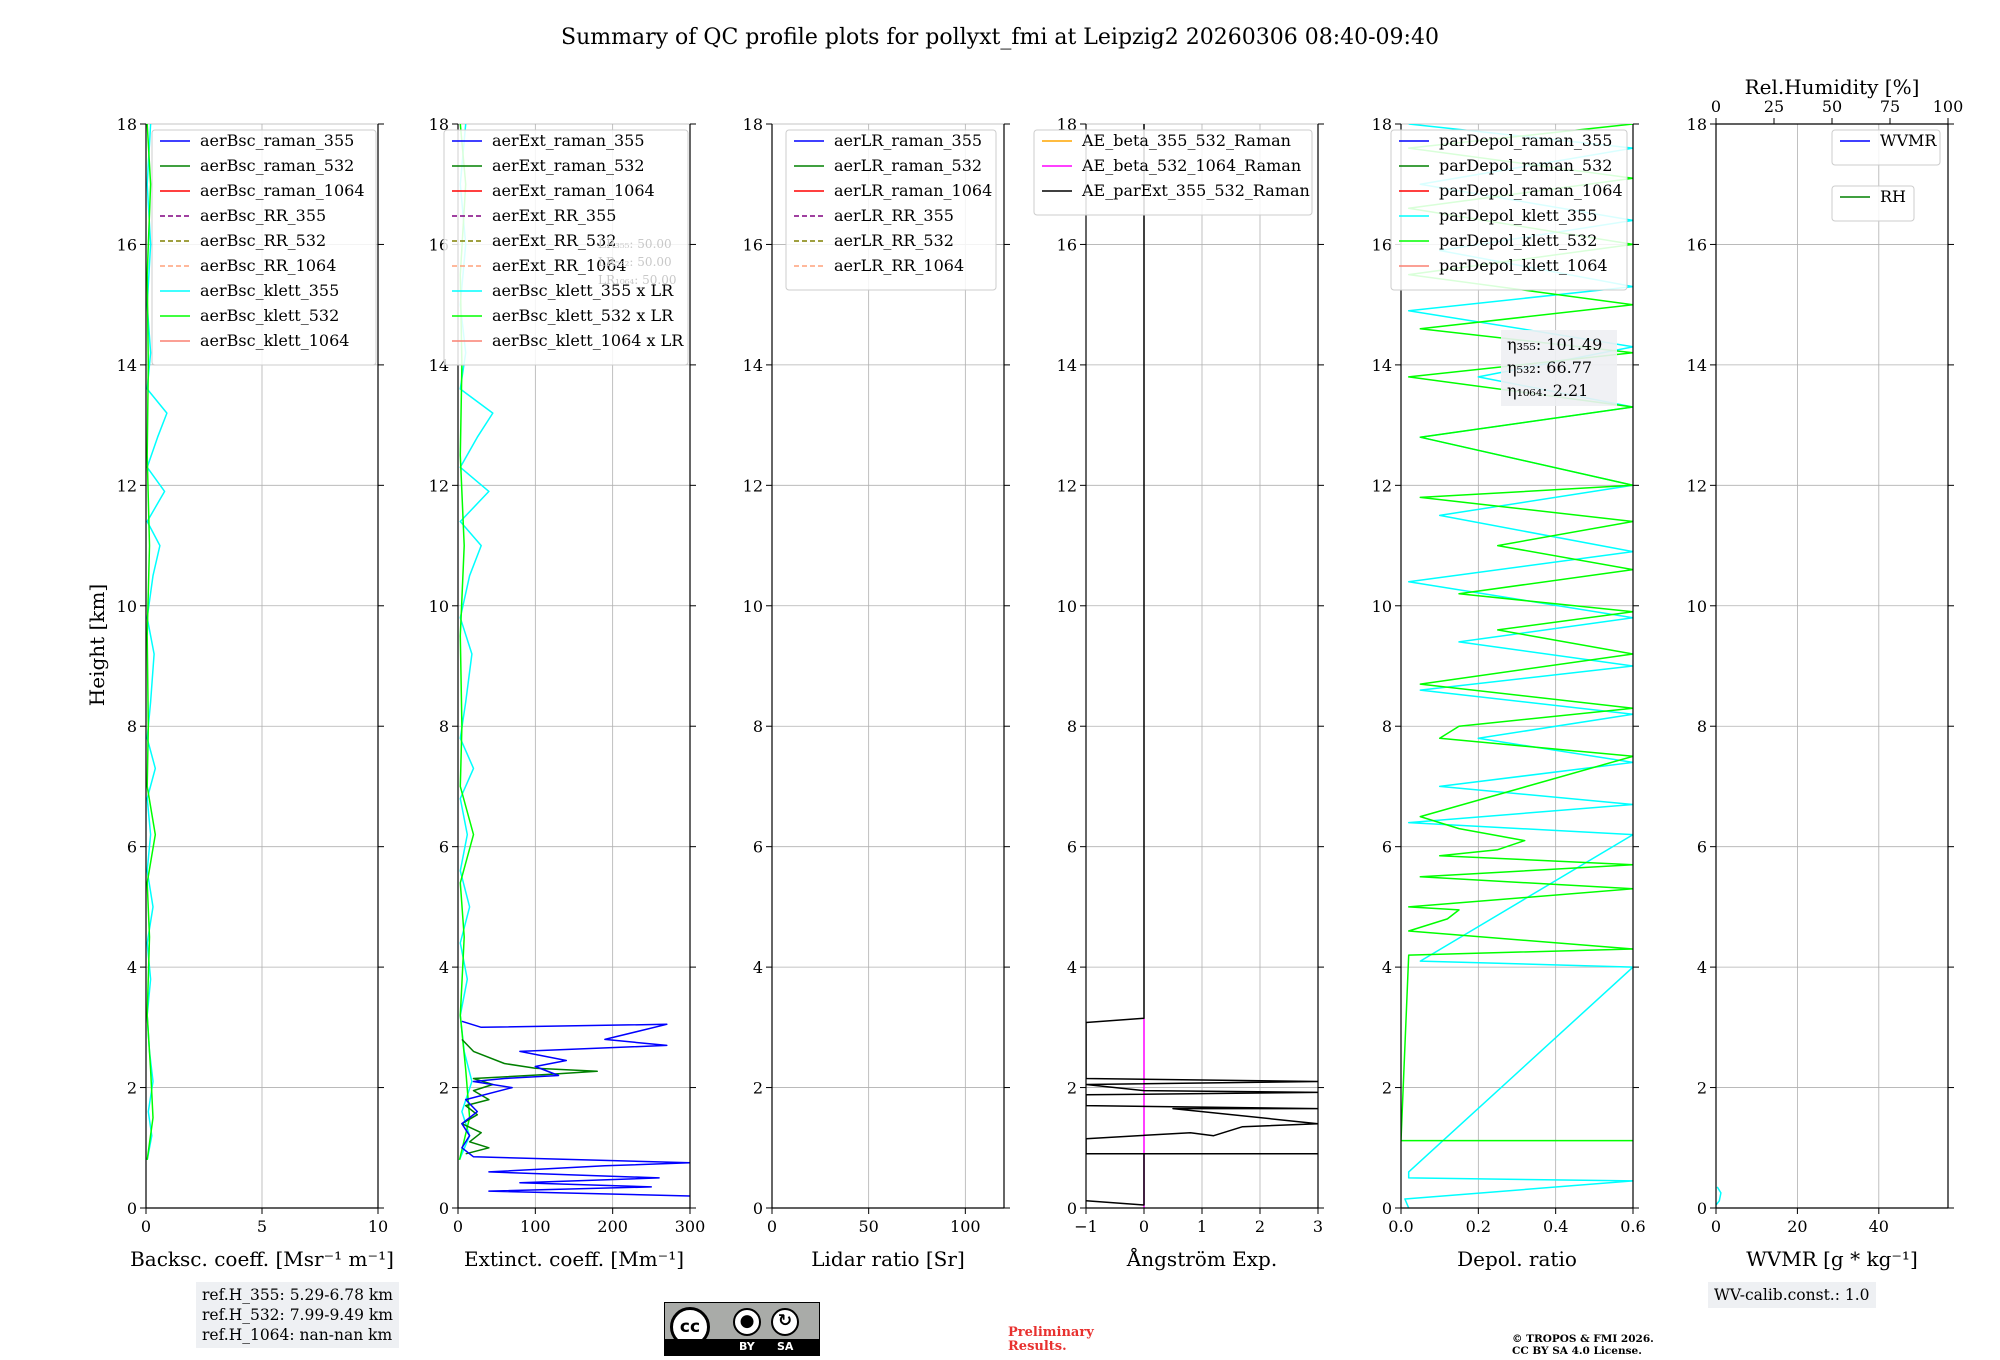 The image size is (2000, 1360). What do you see at coordinates (1318, 1226) in the screenshot?
I see `panel-ae-xtick-label-4: 3` at bounding box center [1318, 1226].